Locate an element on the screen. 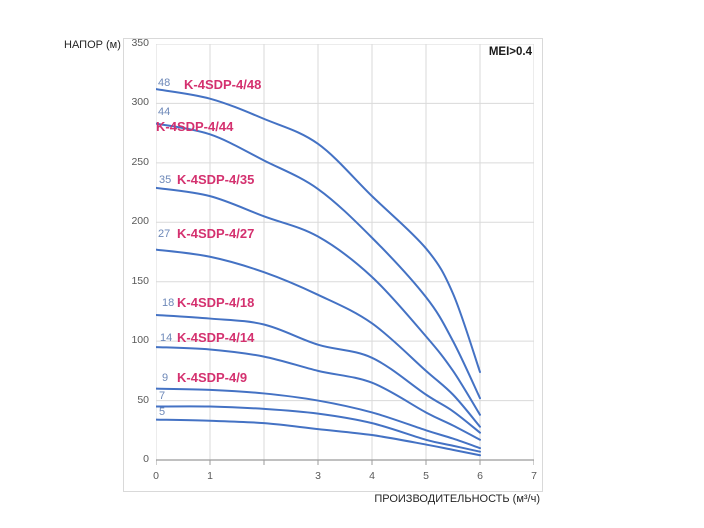  curve-stage-label: 27 is located at coordinates (164, 234).